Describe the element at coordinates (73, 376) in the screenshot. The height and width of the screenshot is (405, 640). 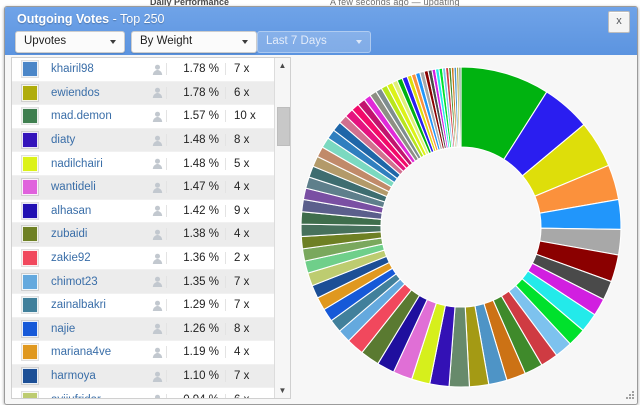
I see `voter-name: harmoya` at that location.